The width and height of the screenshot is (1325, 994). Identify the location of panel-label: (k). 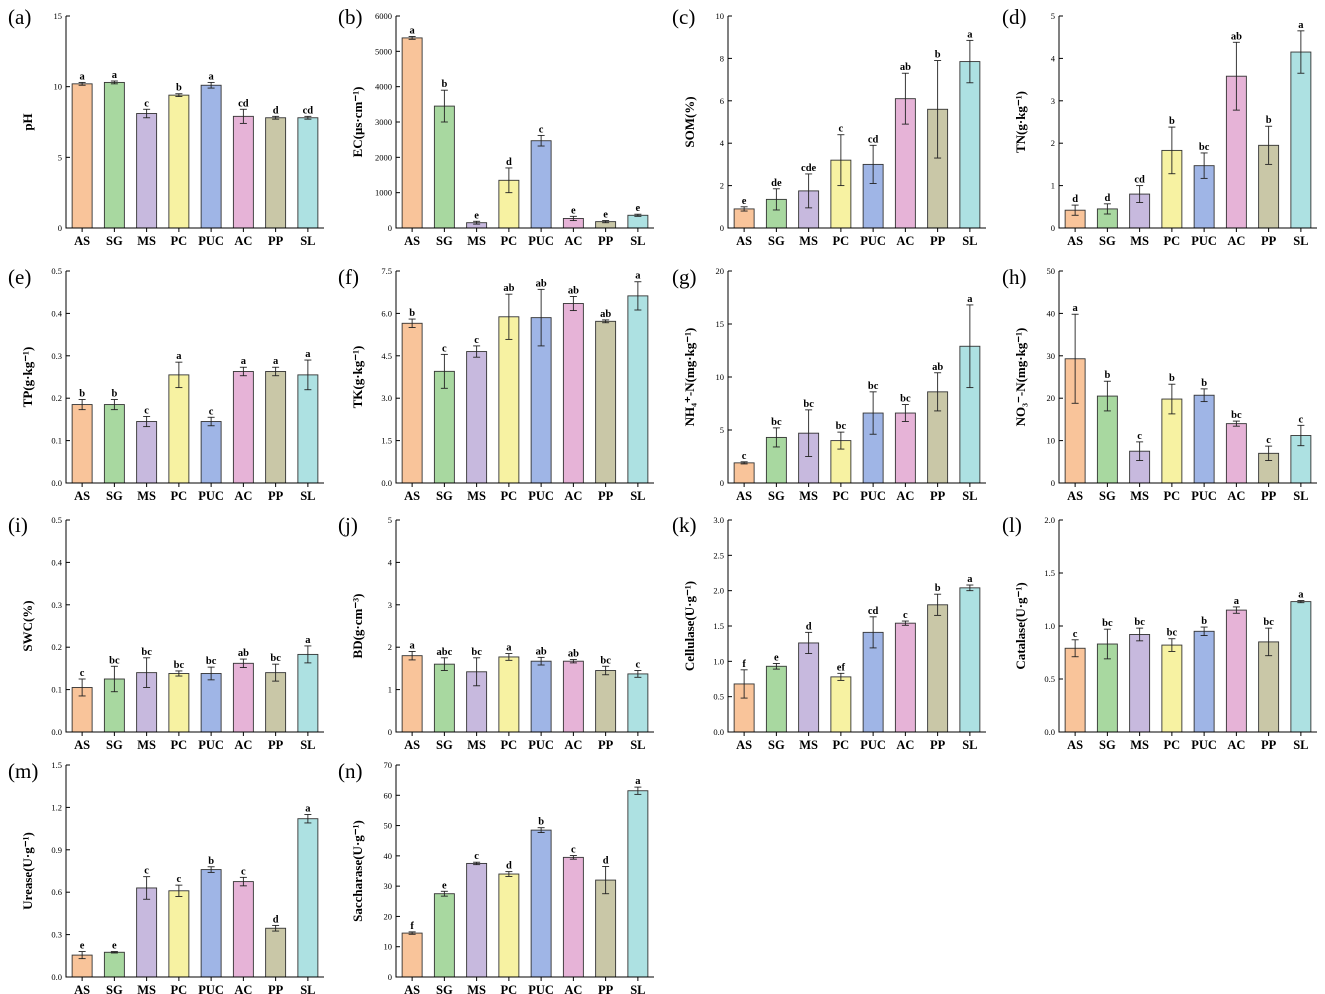
(684, 525).